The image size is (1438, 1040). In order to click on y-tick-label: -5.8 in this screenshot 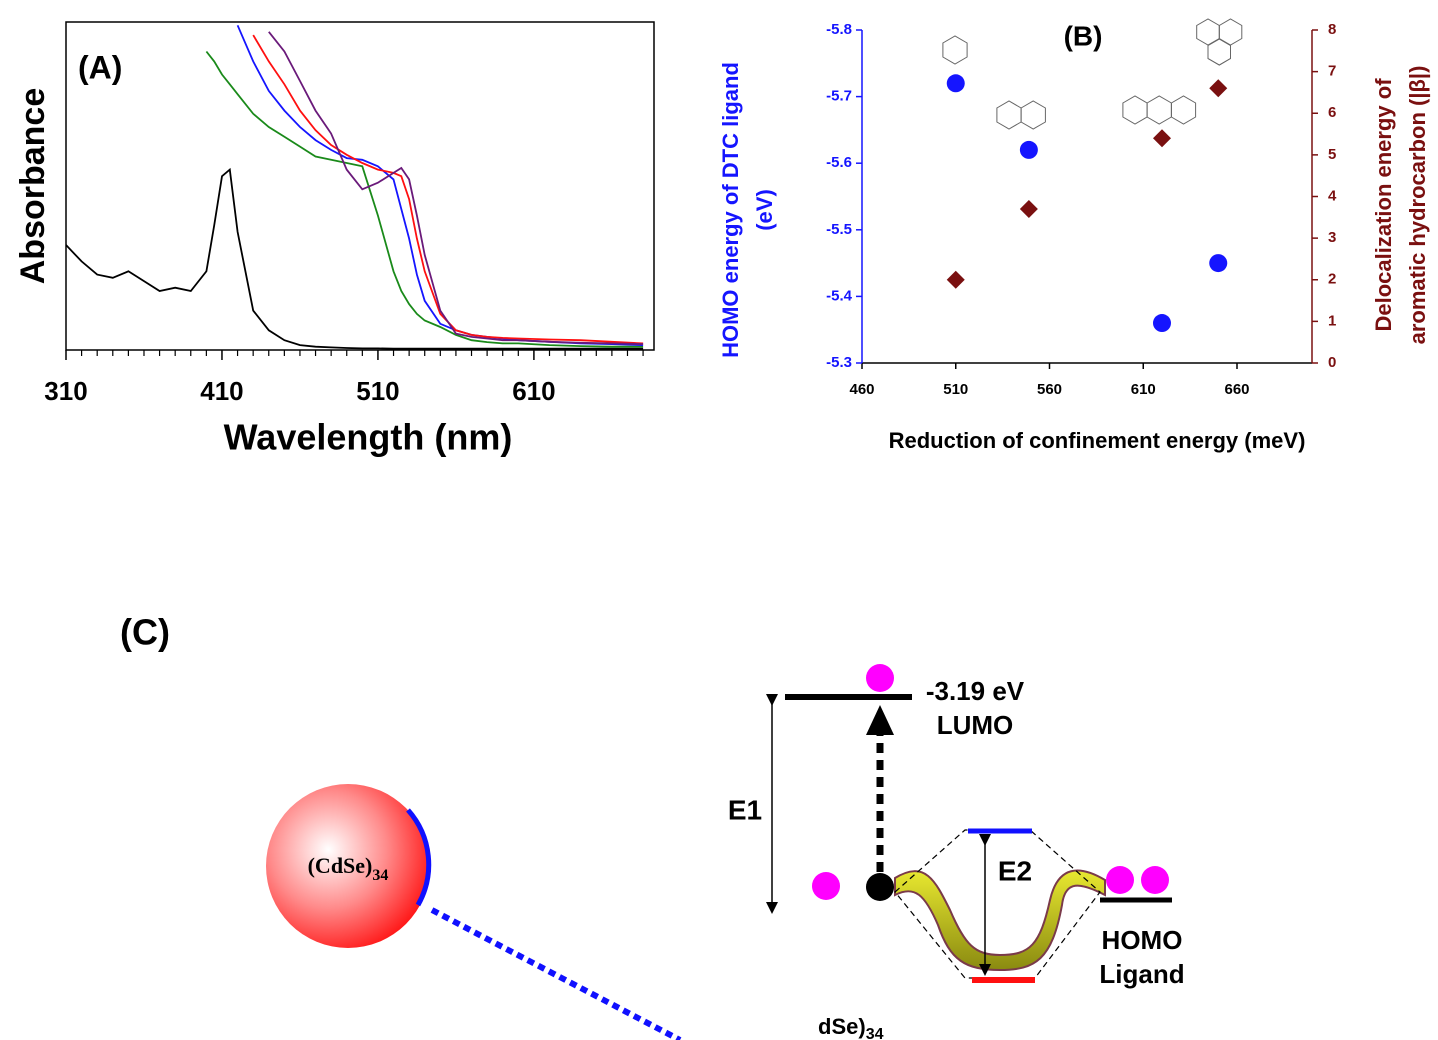, I will do `click(839, 29)`.